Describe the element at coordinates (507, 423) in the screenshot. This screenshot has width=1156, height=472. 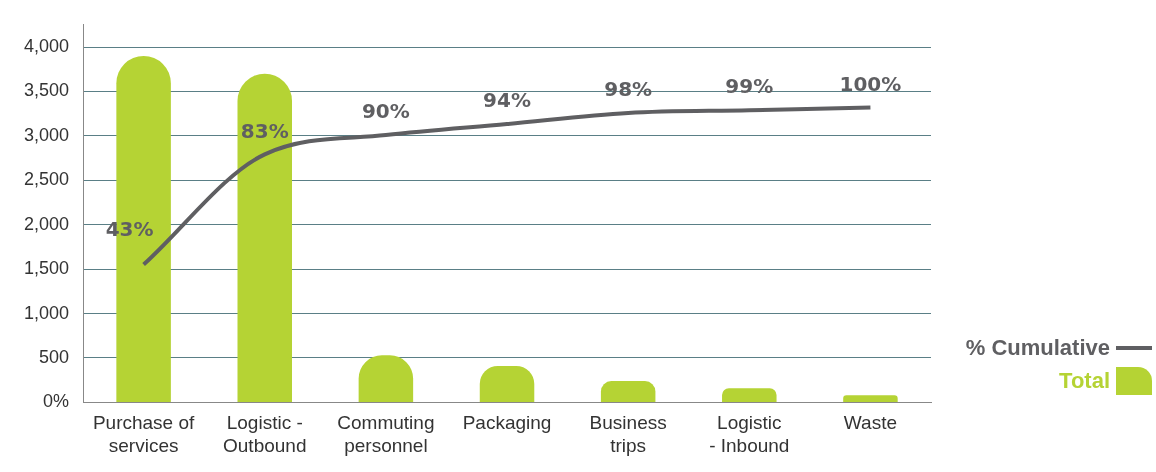
I see `x-tick-label: Packaging` at that location.